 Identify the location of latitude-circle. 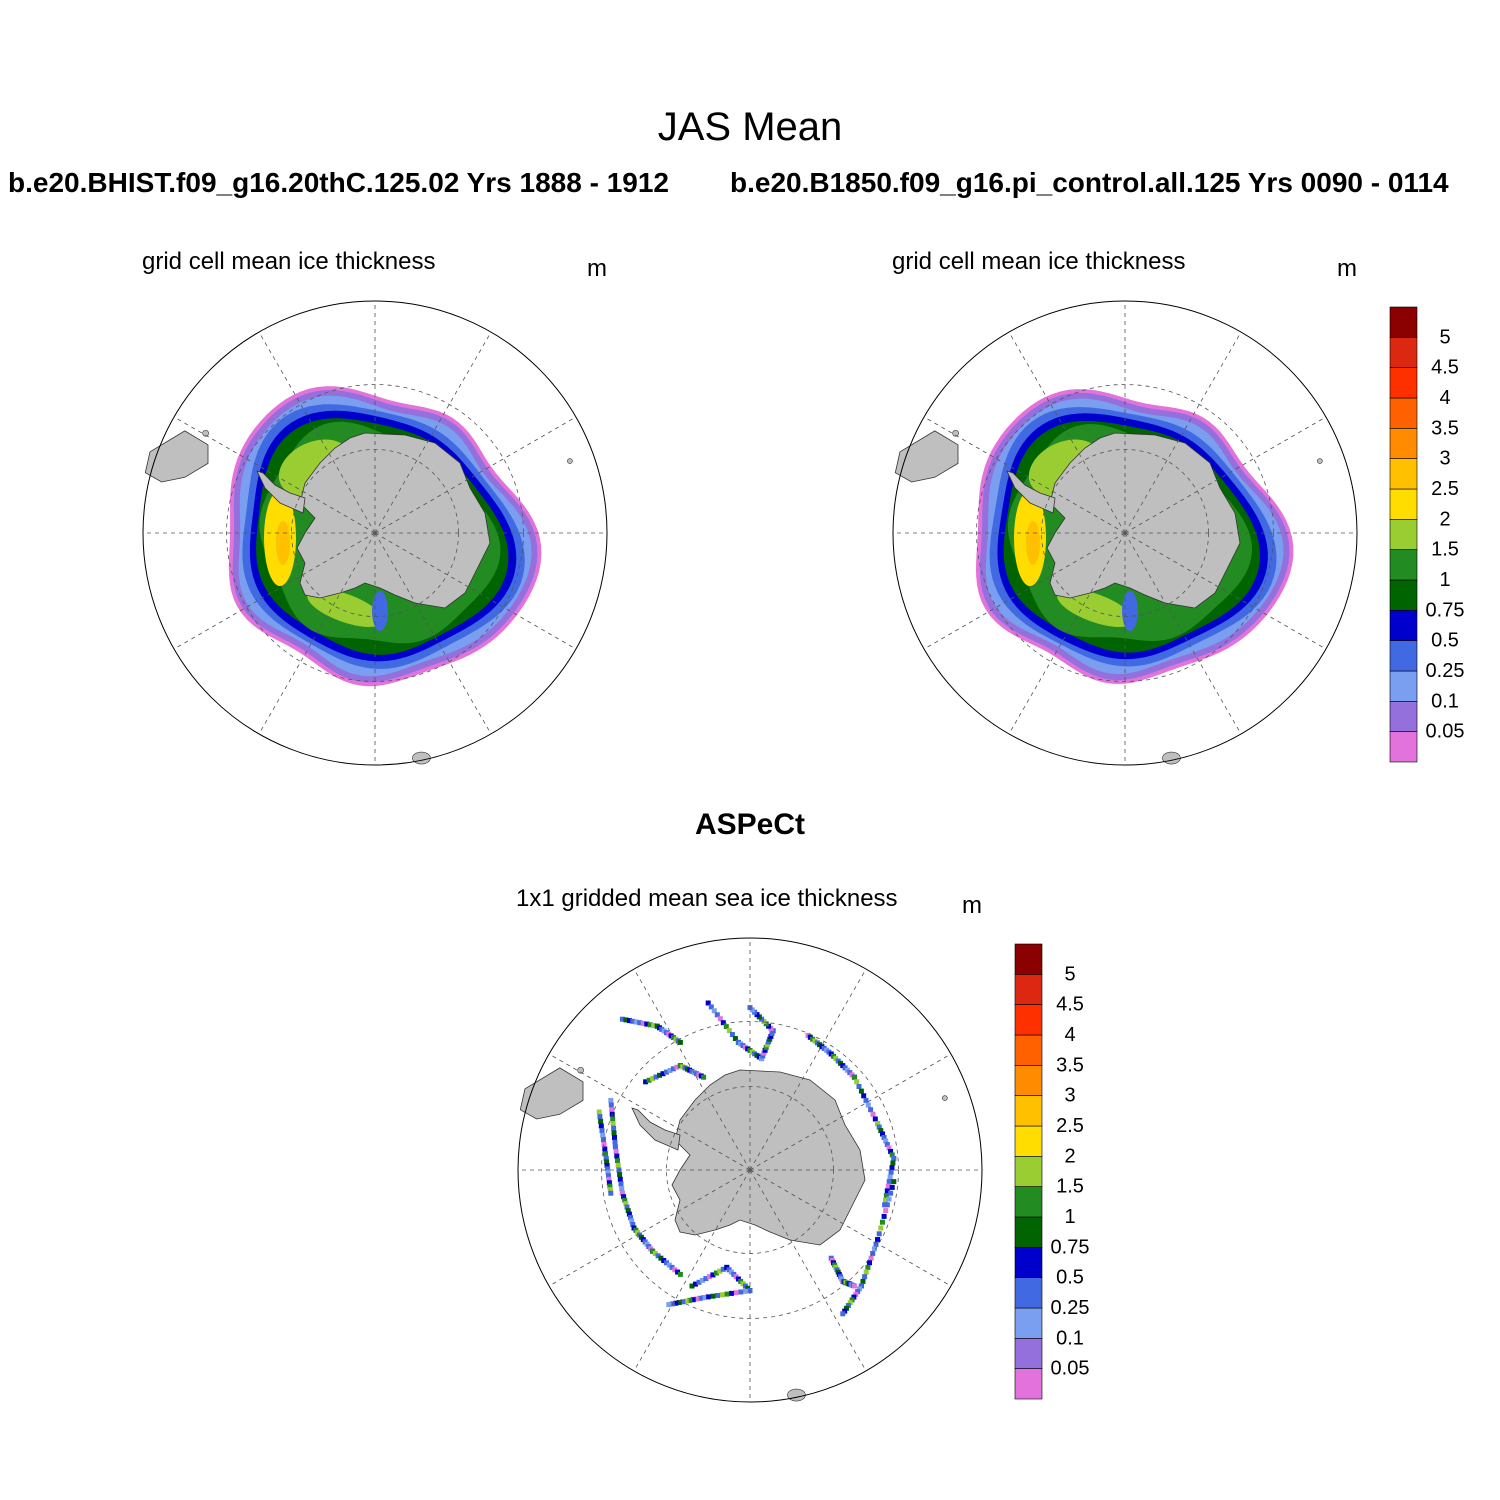
(750, 1170).